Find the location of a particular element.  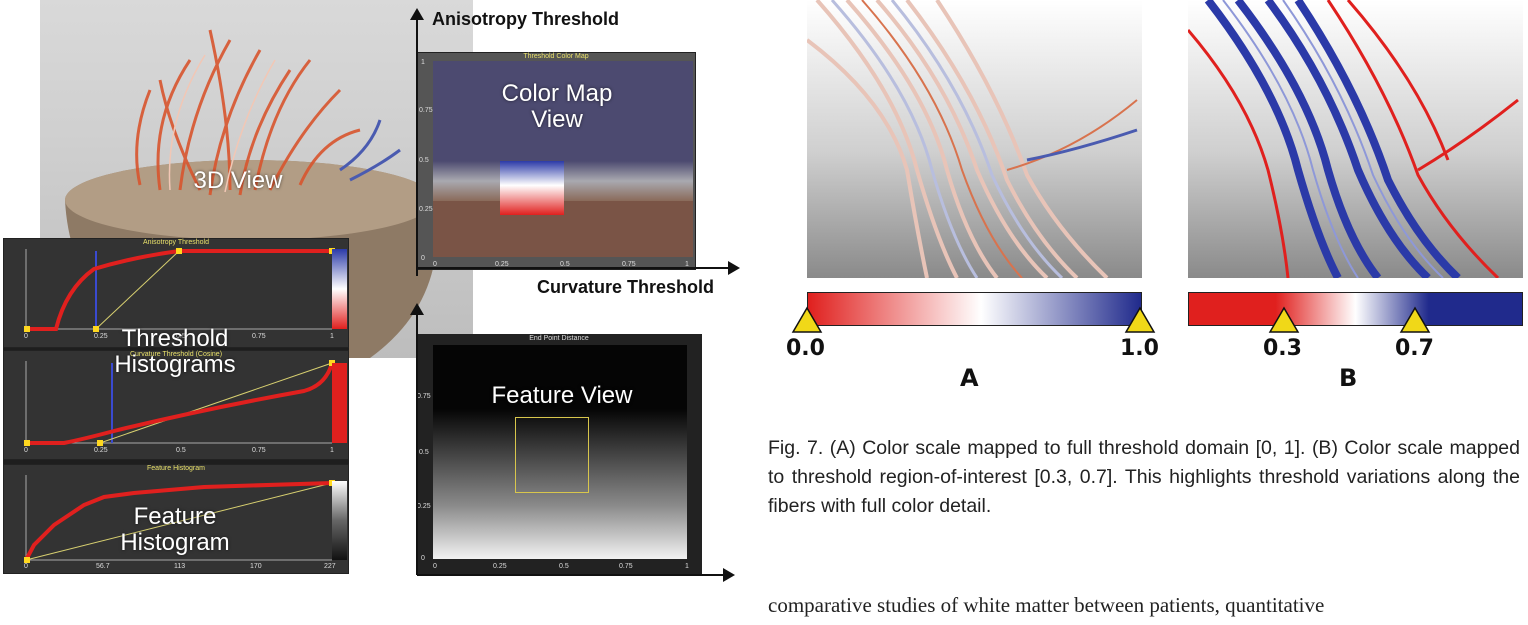

bar-a-max-marker is located at coordinates (1140, 319).